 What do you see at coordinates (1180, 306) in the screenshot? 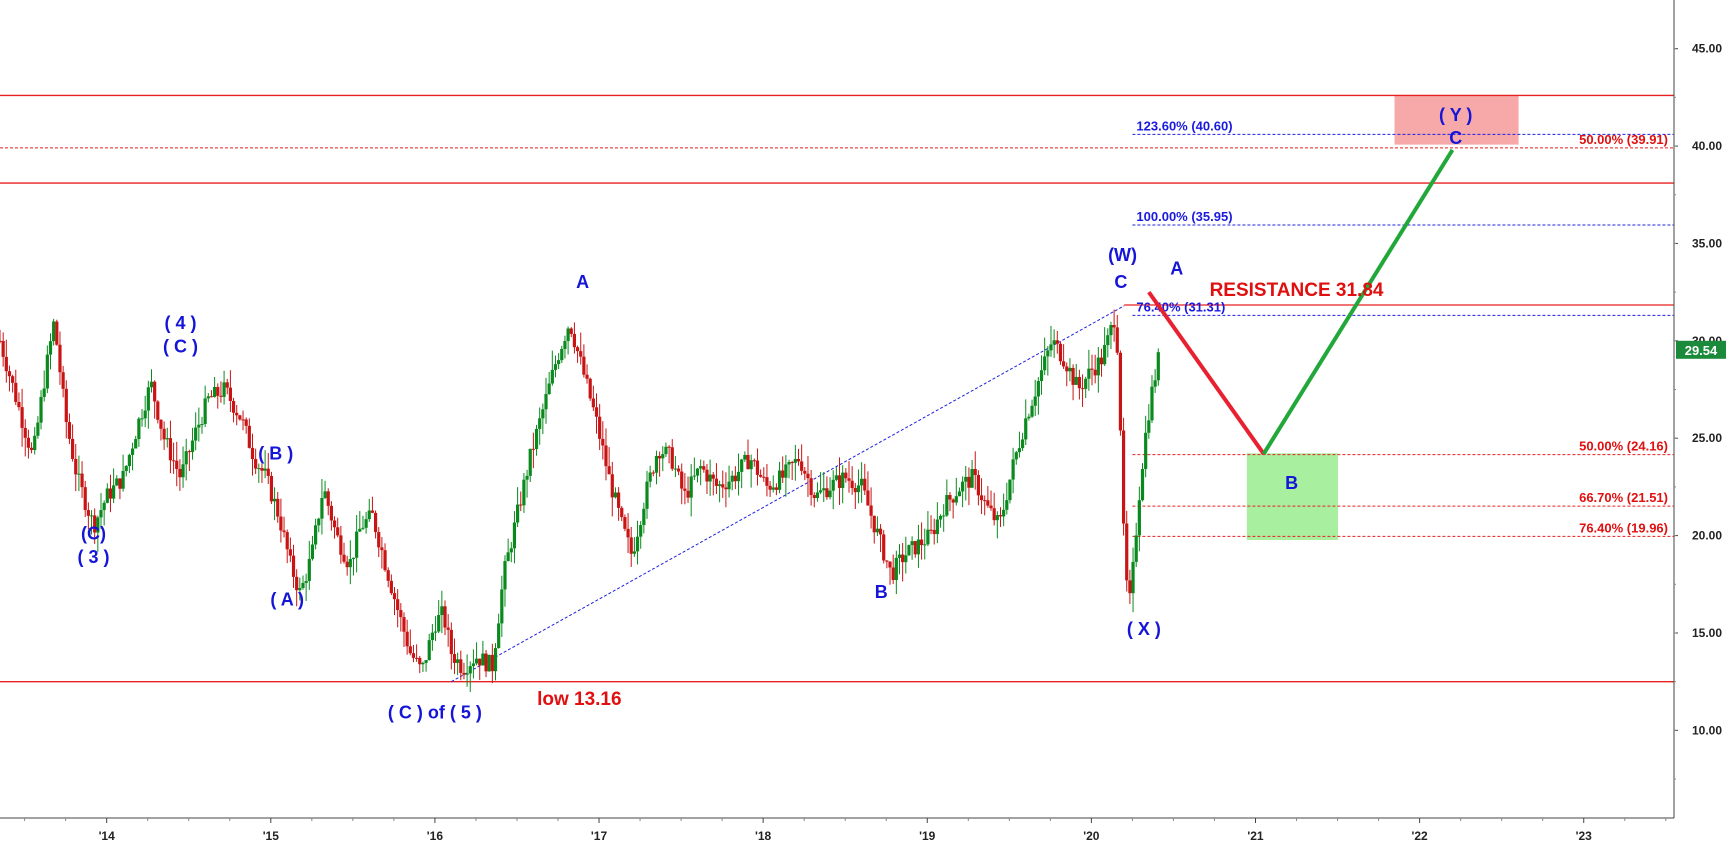
I see `fib-level-label: 76.40% (31.31)` at bounding box center [1180, 306].